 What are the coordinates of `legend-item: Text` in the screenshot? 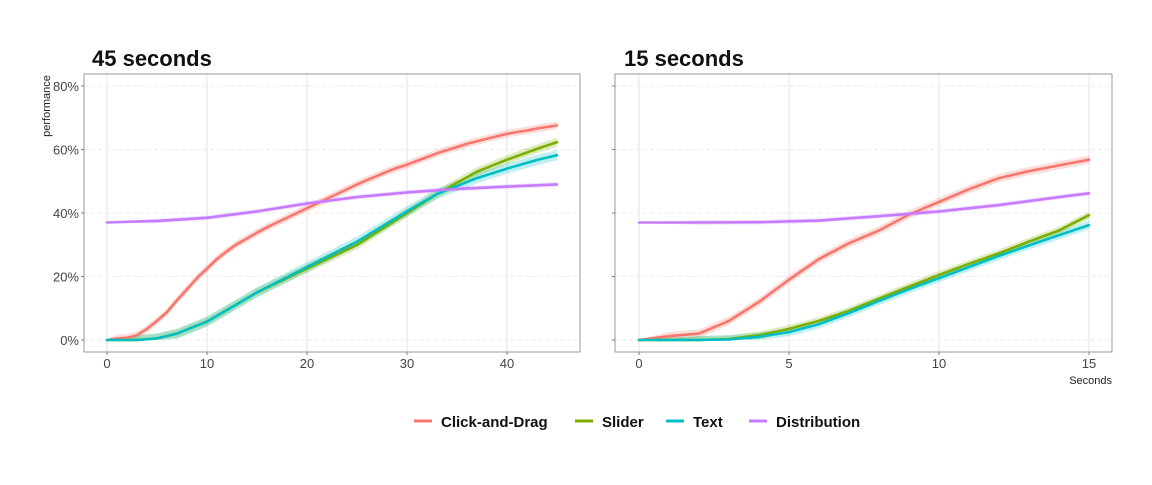 It's located at (694, 422).